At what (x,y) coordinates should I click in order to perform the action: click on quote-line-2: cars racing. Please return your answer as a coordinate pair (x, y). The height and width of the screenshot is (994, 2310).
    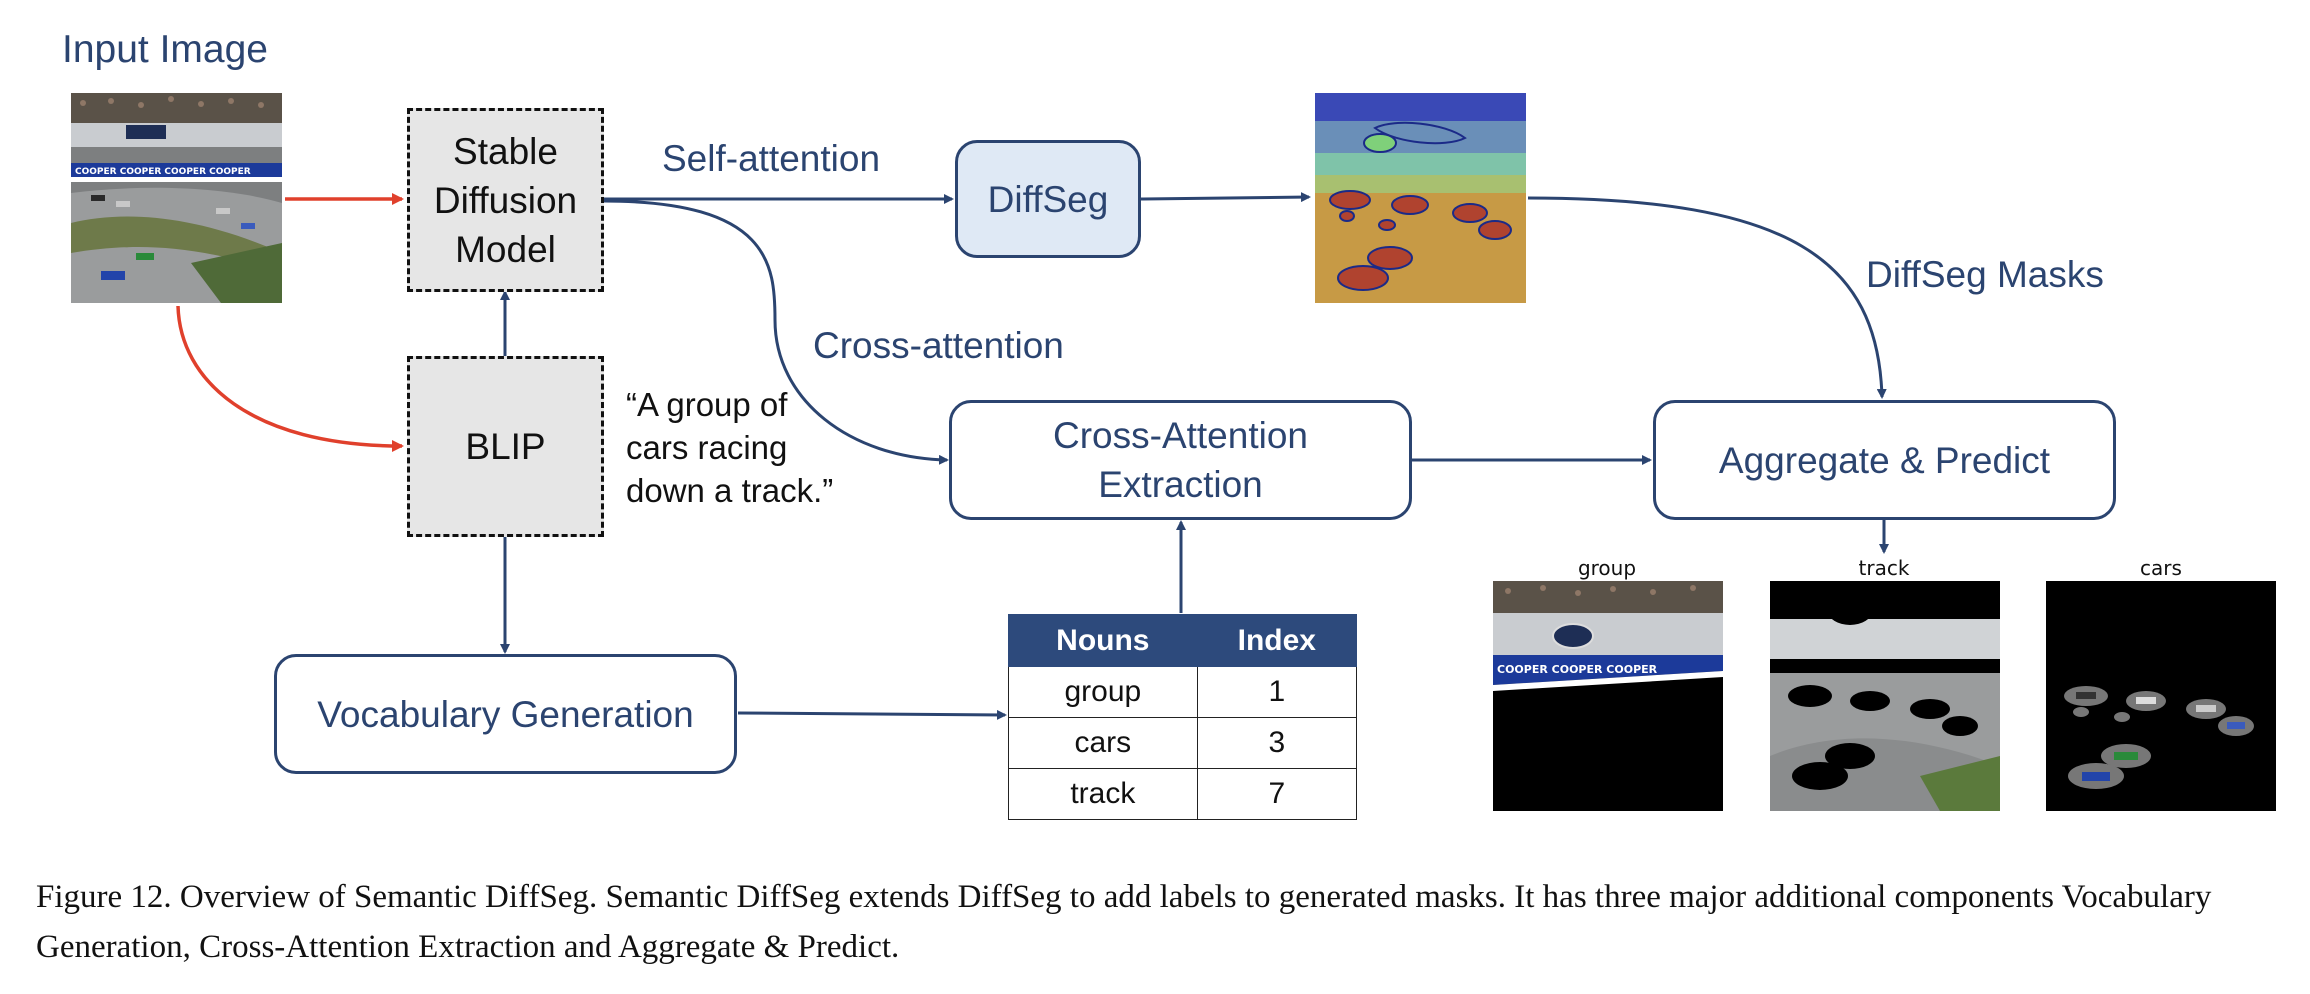
    Looking at the image, I should click on (707, 447).